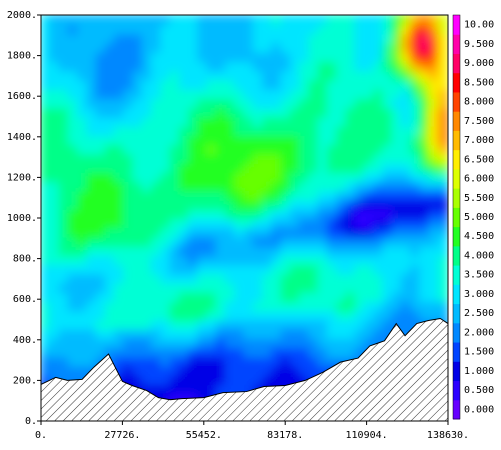  I want to click on colorbar-label: 9.000, so click(479, 63).